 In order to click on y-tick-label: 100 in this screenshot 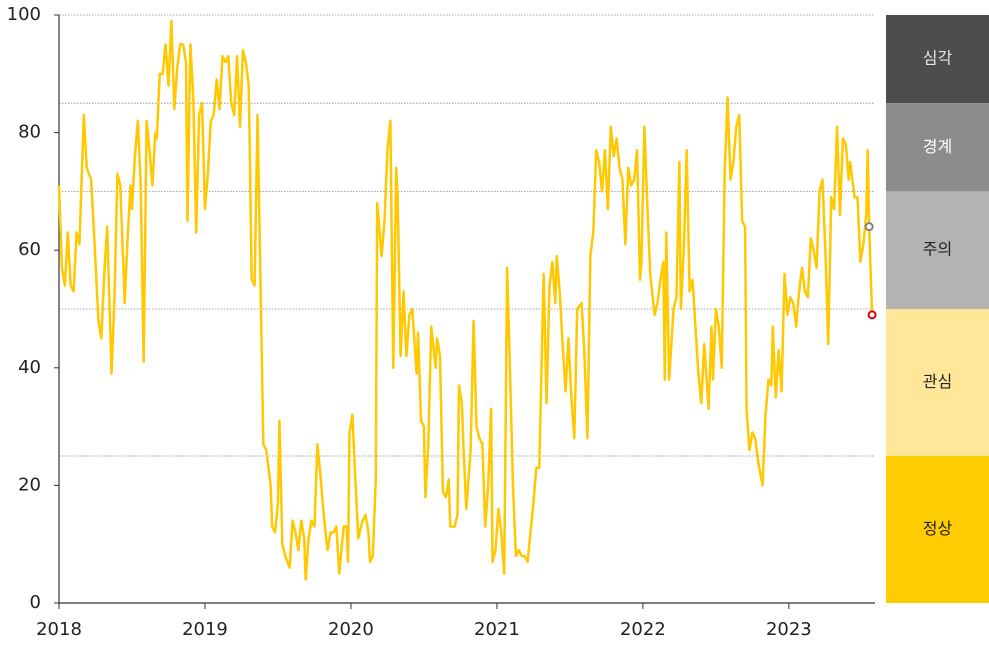, I will do `click(24, 14)`.